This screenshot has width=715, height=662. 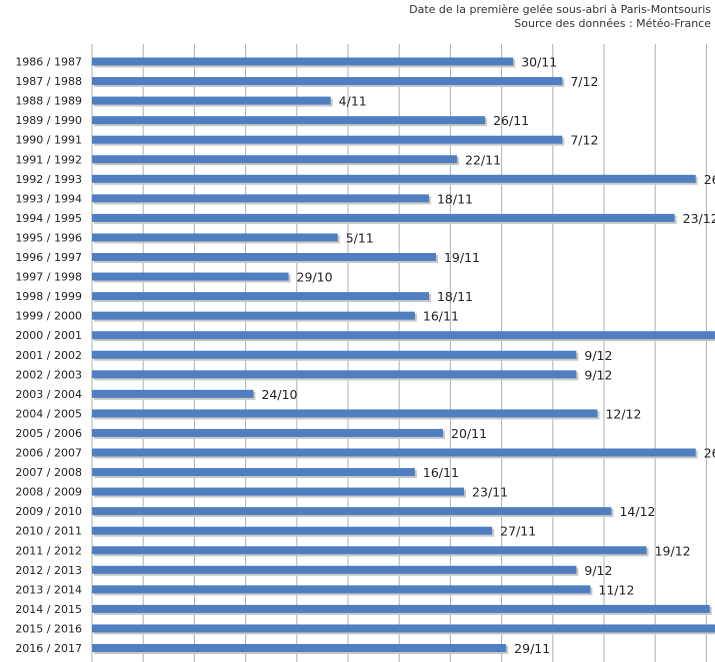 I want to click on value-label: 23/12, so click(x=699, y=218).